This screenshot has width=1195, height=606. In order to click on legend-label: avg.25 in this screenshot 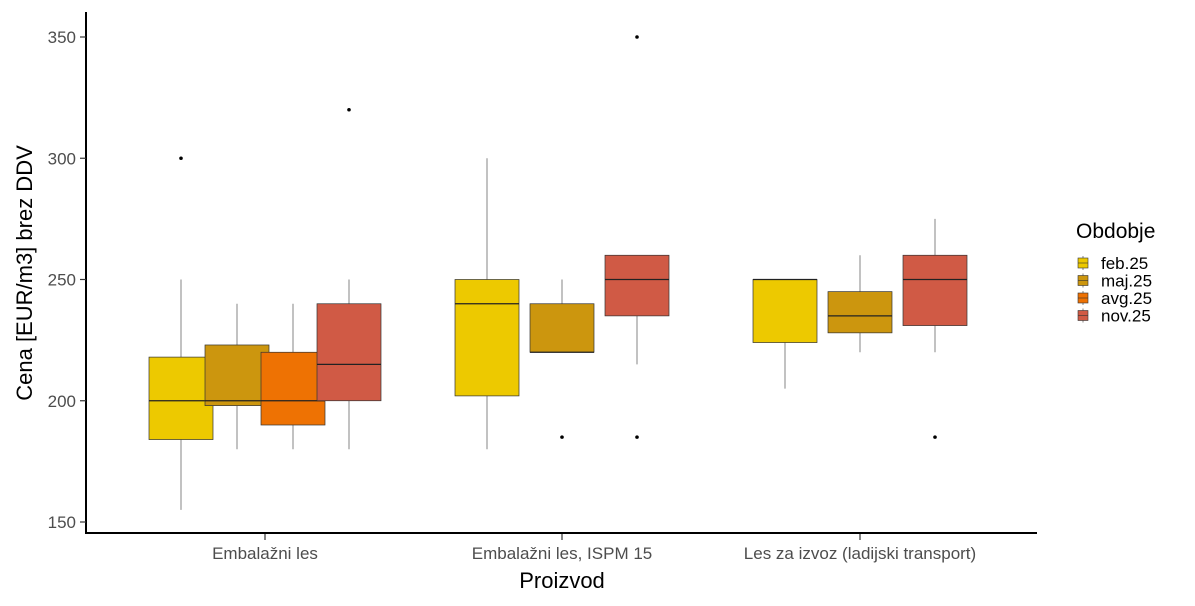, I will do `click(1126, 298)`.